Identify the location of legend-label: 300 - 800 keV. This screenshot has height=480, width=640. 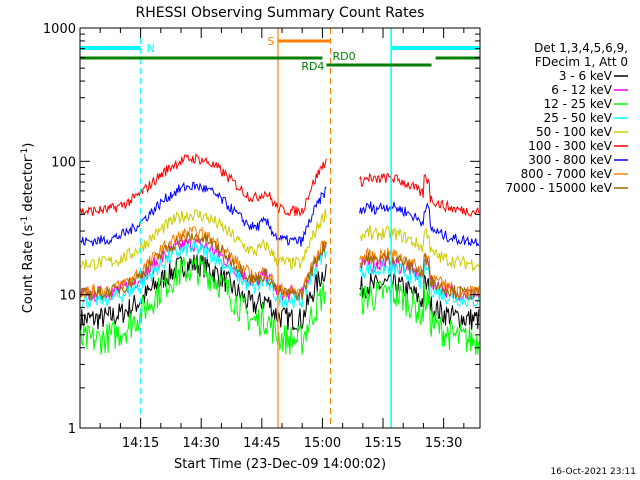
(570, 160).